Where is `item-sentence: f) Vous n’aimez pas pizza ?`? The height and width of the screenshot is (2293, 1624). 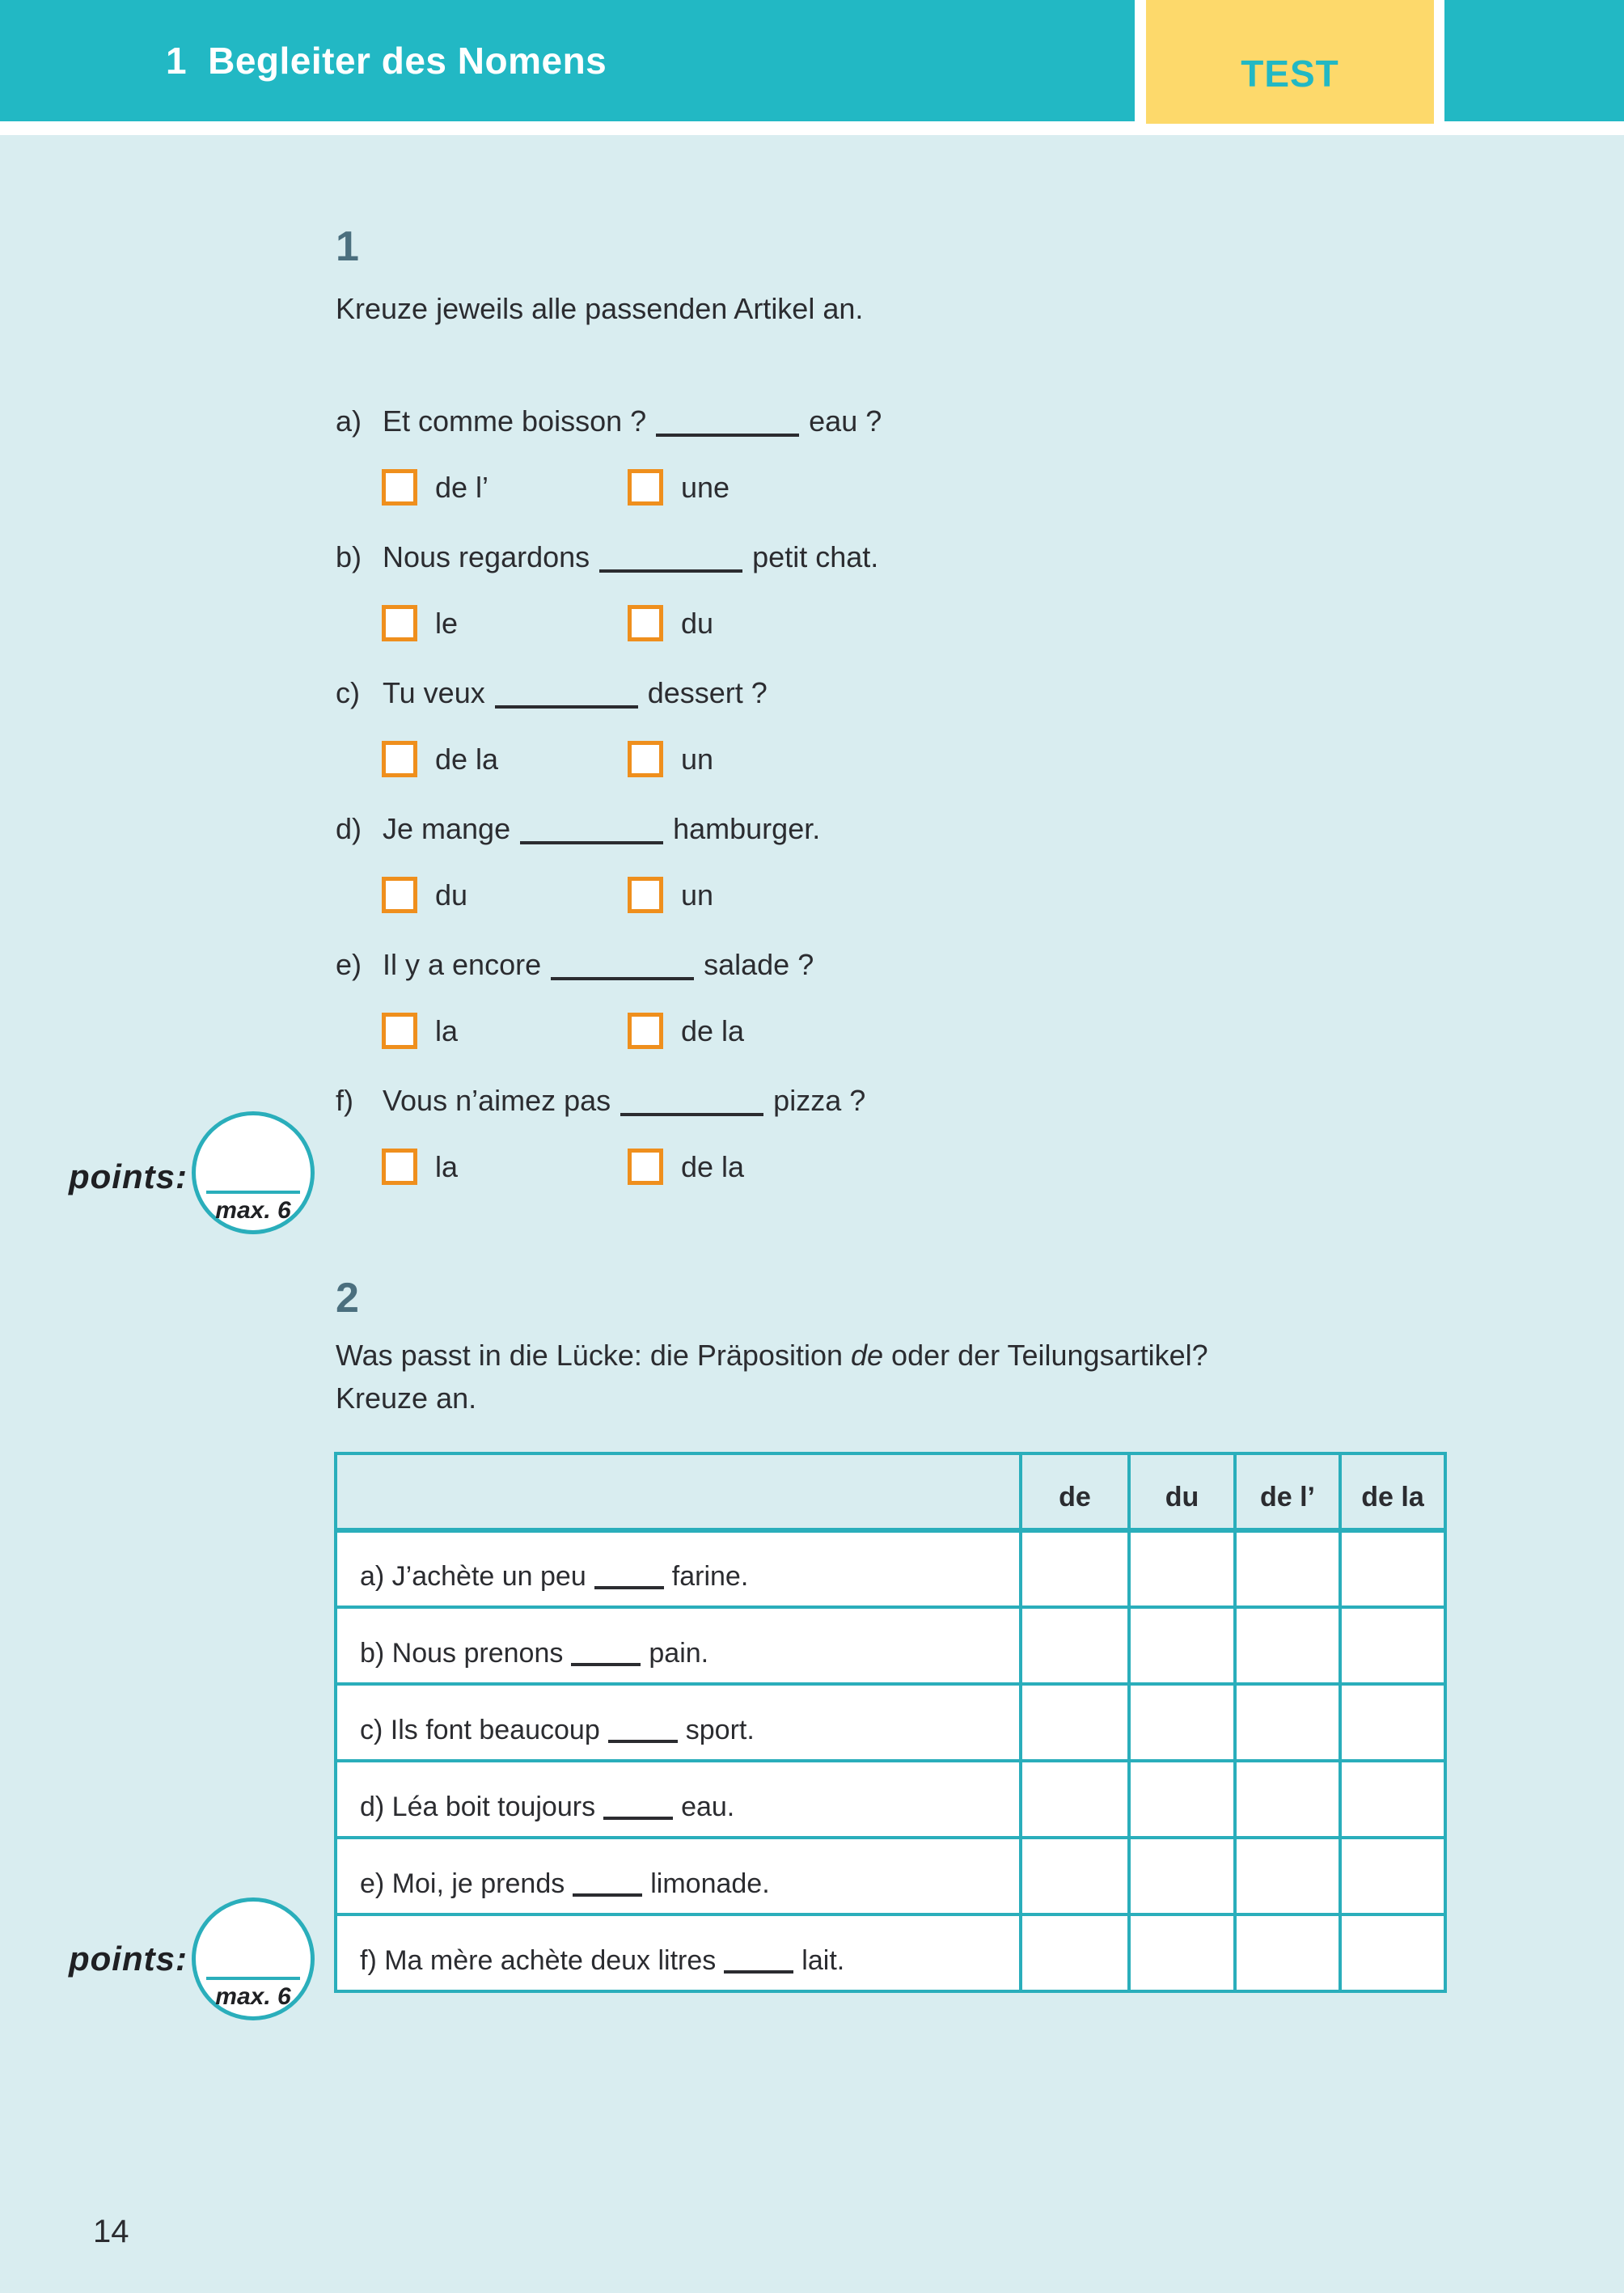
item-sentence: f) Vous n’aimez pas pizza ? is located at coordinates (841, 1100).